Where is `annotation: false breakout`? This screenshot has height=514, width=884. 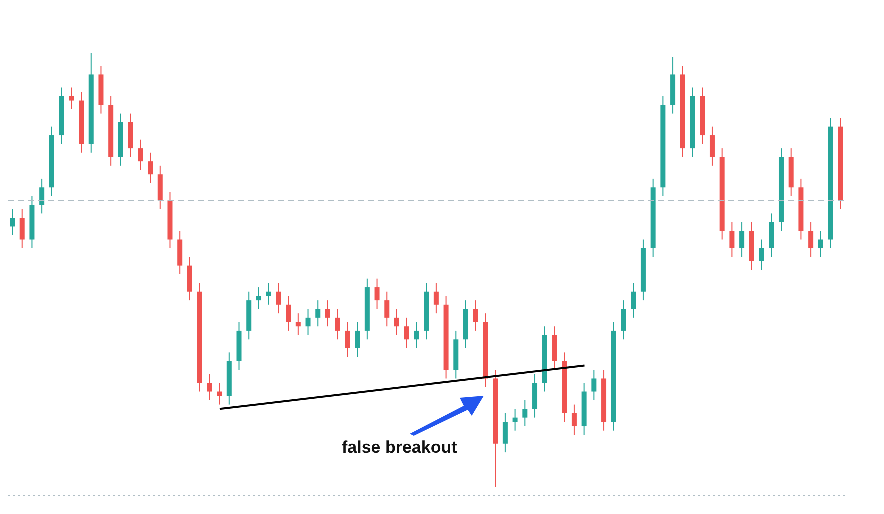
annotation: false breakout is located at coordinates (400, 448).